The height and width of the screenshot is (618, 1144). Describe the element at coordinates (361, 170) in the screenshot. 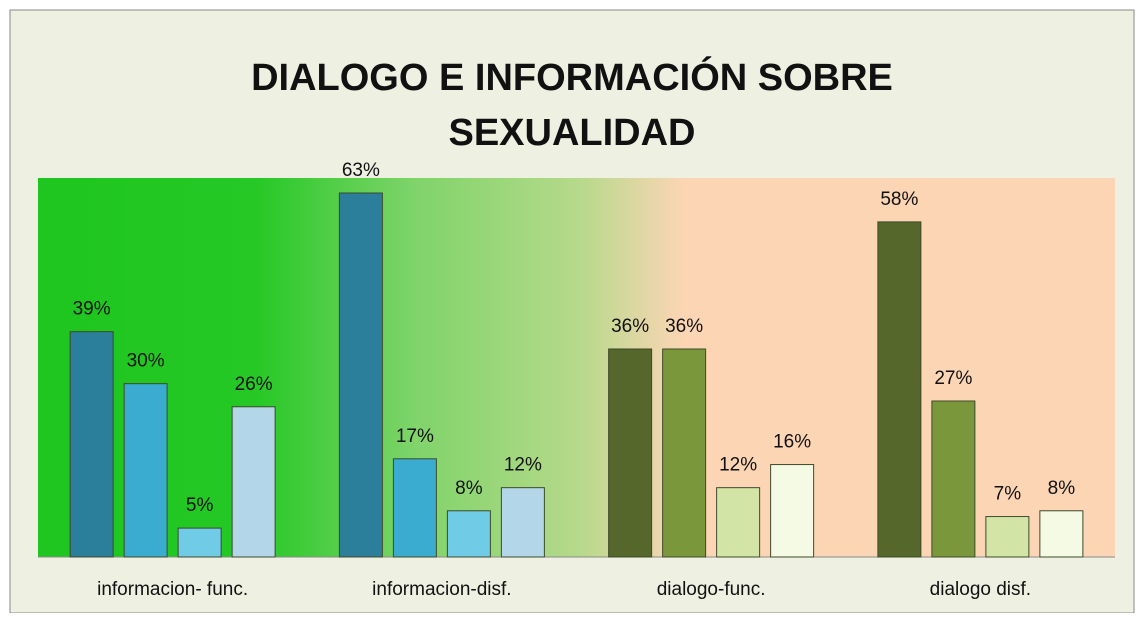

I see `data-label: 63%` at that location.